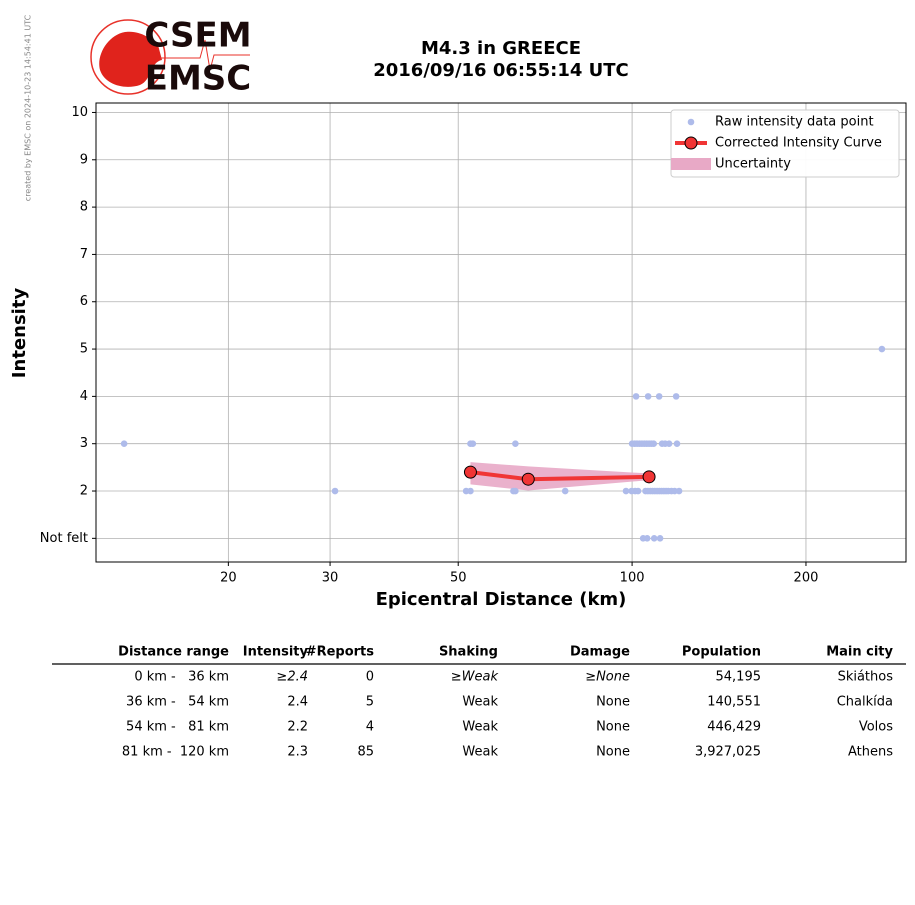 The width and height of the screenshot is (915, 905). Describe the element at coordinates (177, 727) in the screenshot. I see `table-cell: 54 km - 81 km` at that location.